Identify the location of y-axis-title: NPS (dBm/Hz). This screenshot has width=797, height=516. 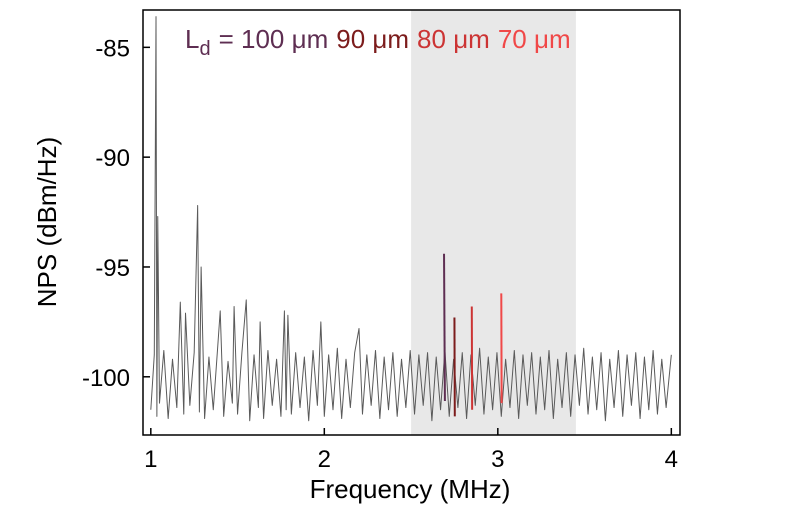
(47, 222).